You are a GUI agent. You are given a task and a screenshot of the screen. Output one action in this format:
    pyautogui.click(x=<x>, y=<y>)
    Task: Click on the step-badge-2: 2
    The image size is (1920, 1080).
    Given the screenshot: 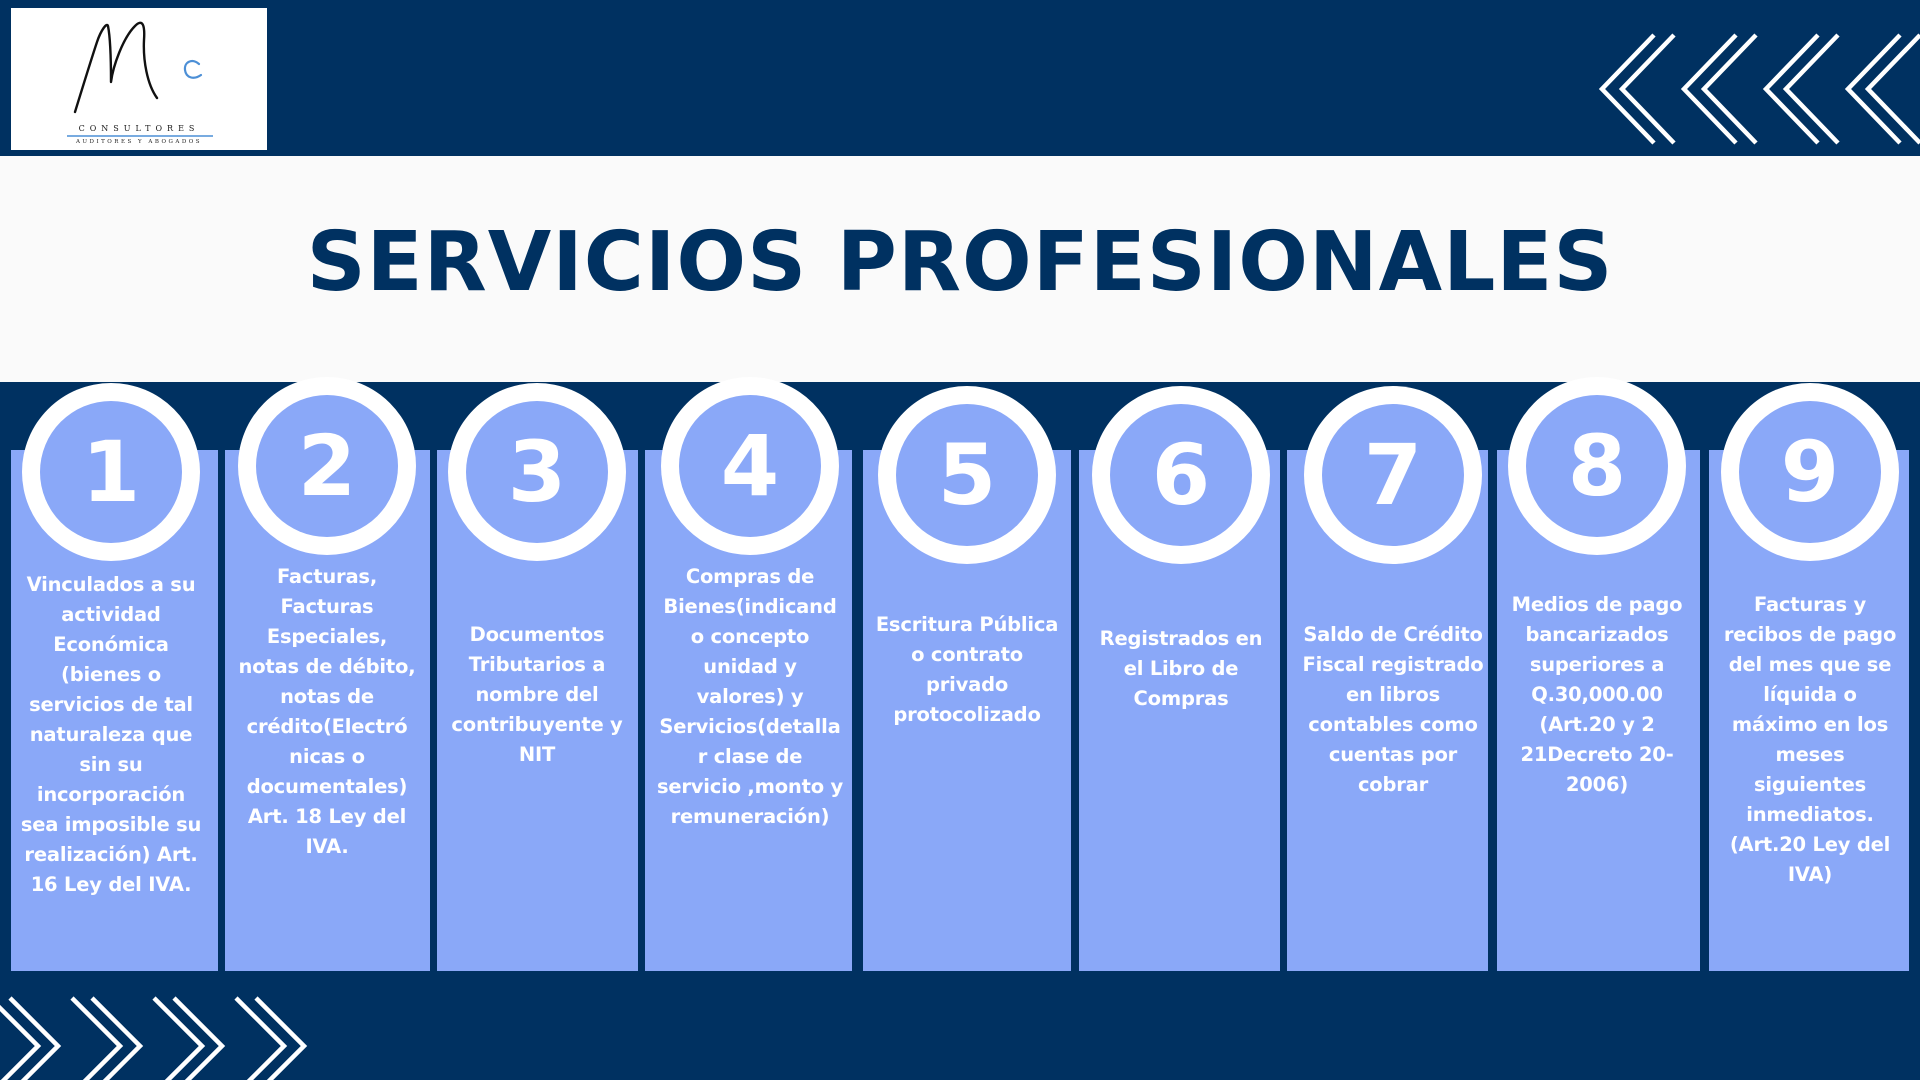 What is the action you would take?
    pyautogui.click(x=327, y=466)
    